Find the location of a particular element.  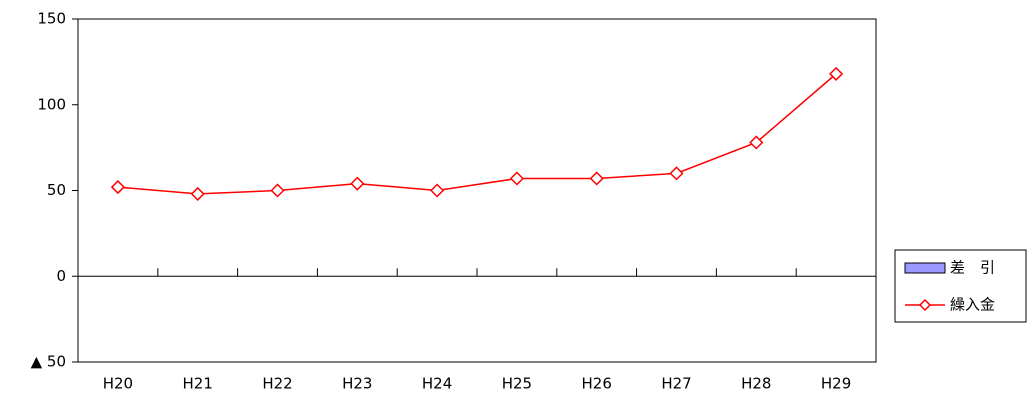

legend-marker is located at coordinates (925, 305).